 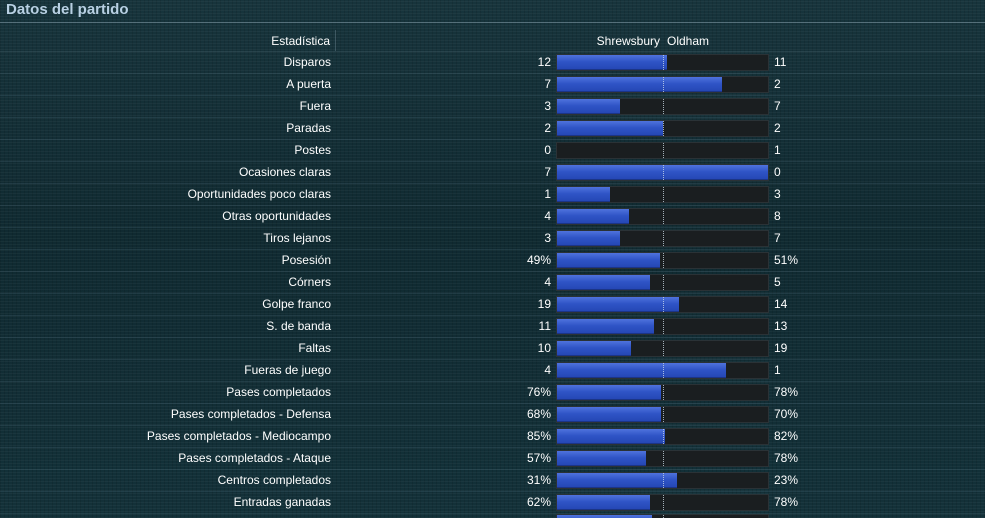 What do you see at coordinates (492, 415) in the screenshot?
I see `stat-row: Pases completados - Defensa 68% 70%` at bounding box center [492, 415].